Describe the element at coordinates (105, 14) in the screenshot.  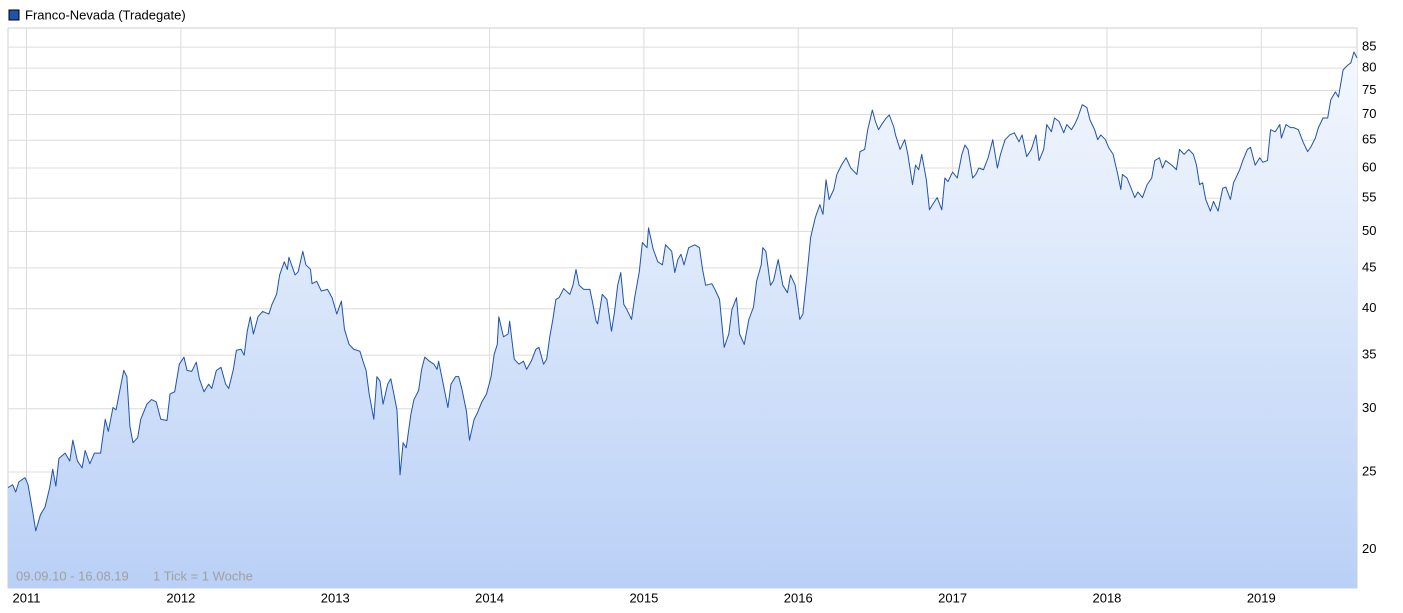
I see `legend-label: Franco-Nevada (Tradegate)` at that location.